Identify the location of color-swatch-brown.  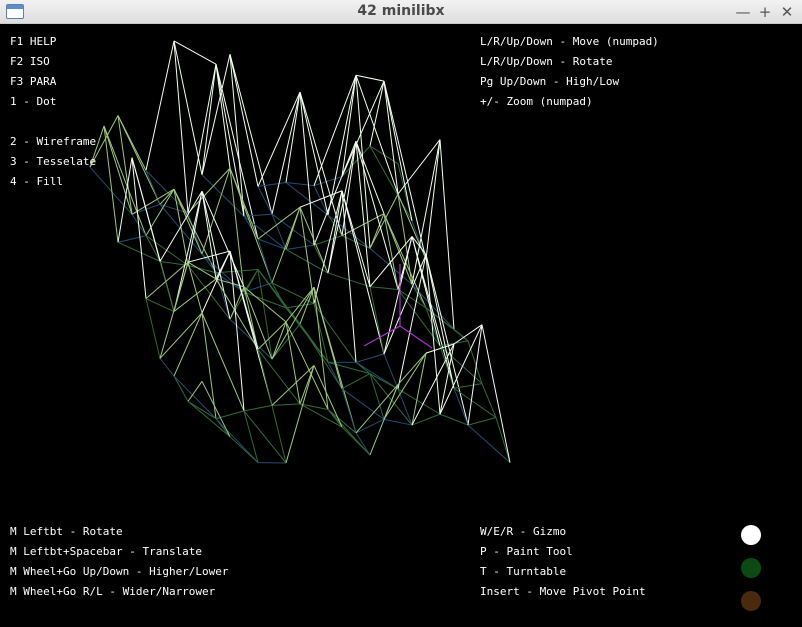
(751, 601).